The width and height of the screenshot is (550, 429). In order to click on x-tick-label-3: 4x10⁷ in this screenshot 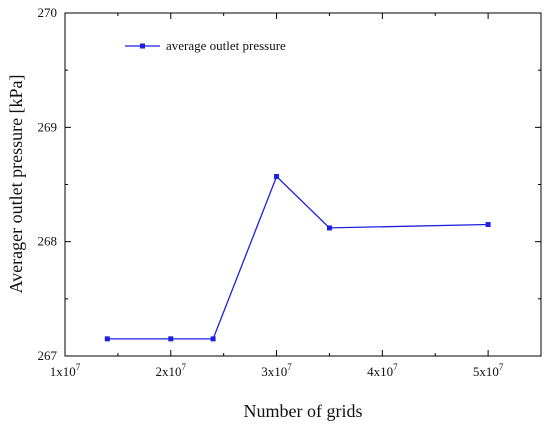, I will do `click(382, 370)`.